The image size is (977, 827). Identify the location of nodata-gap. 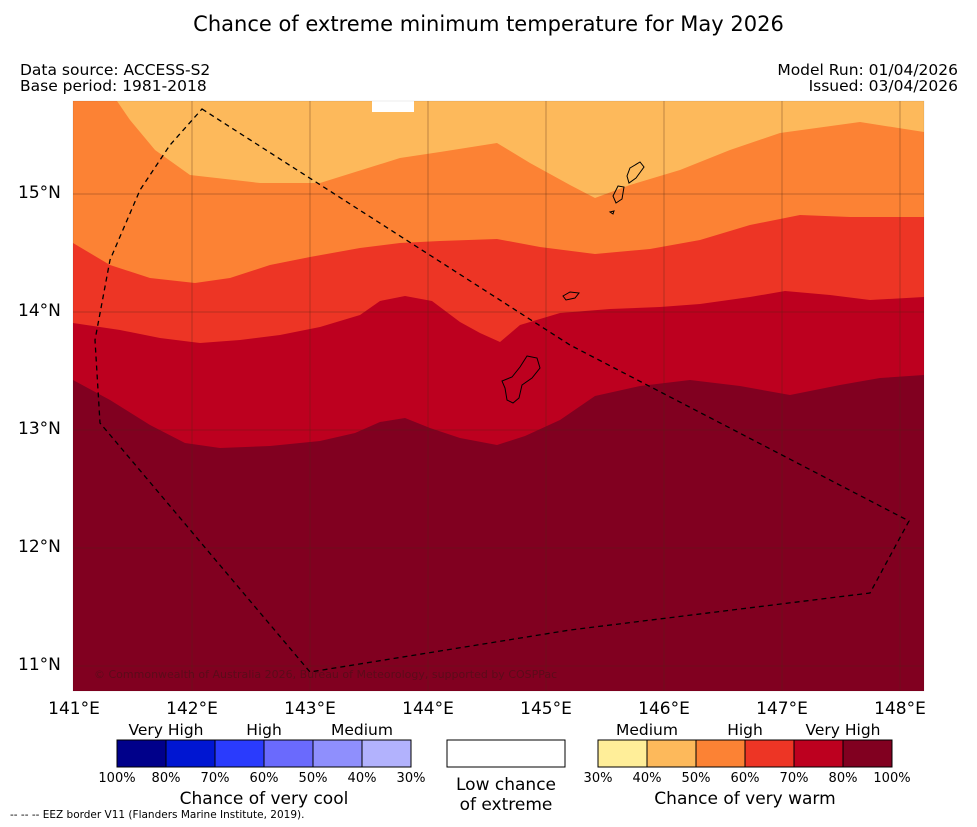
(393, 106).